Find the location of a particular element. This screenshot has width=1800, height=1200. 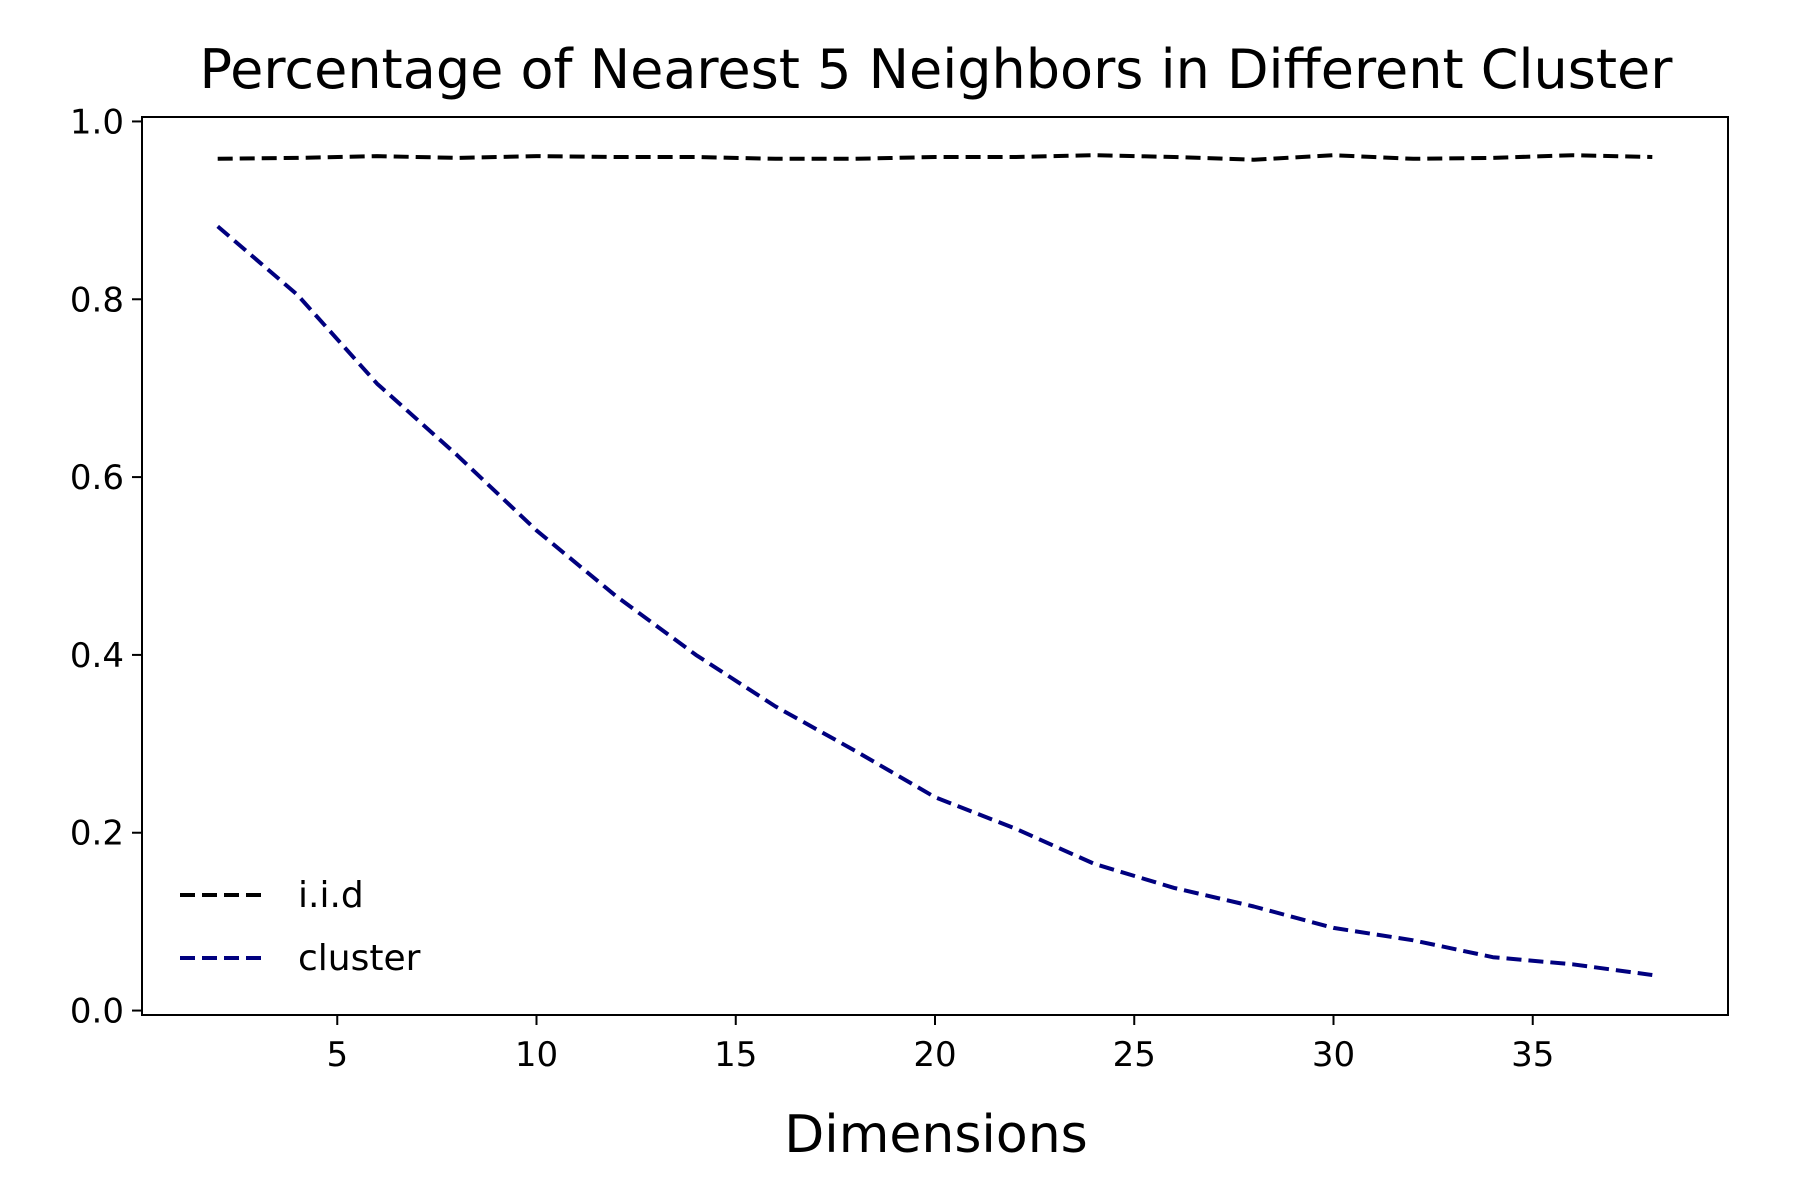

y-tick-label-2: 0.4 is located at coordinates (97, 656).